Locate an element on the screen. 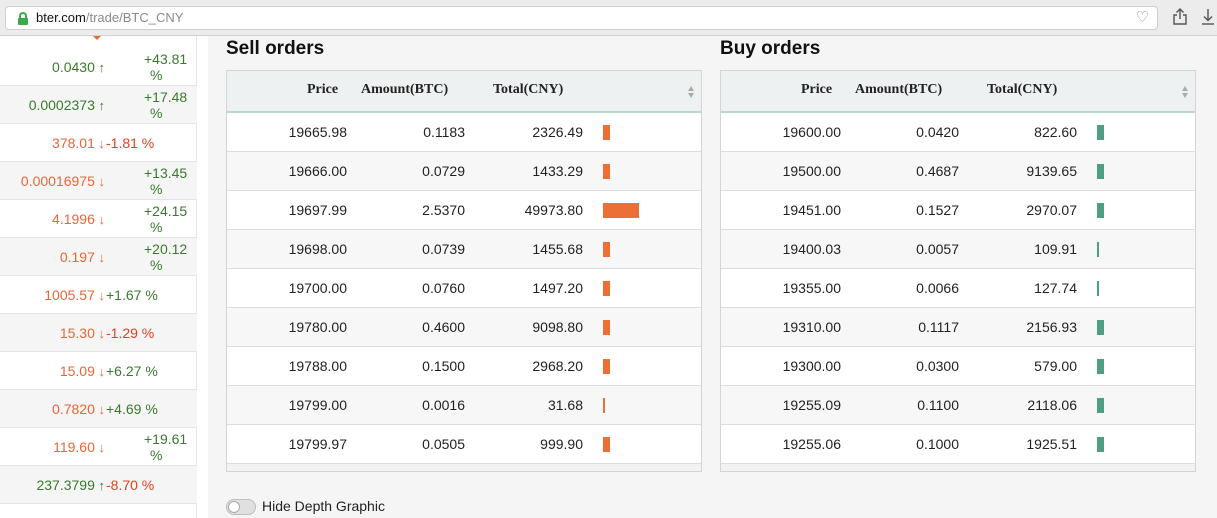 Image resolution: width=1217 pixels, height=518 pixels. ticker-row: 0.7820 ↓ +4.69 % is located at coordinates (98, 409).